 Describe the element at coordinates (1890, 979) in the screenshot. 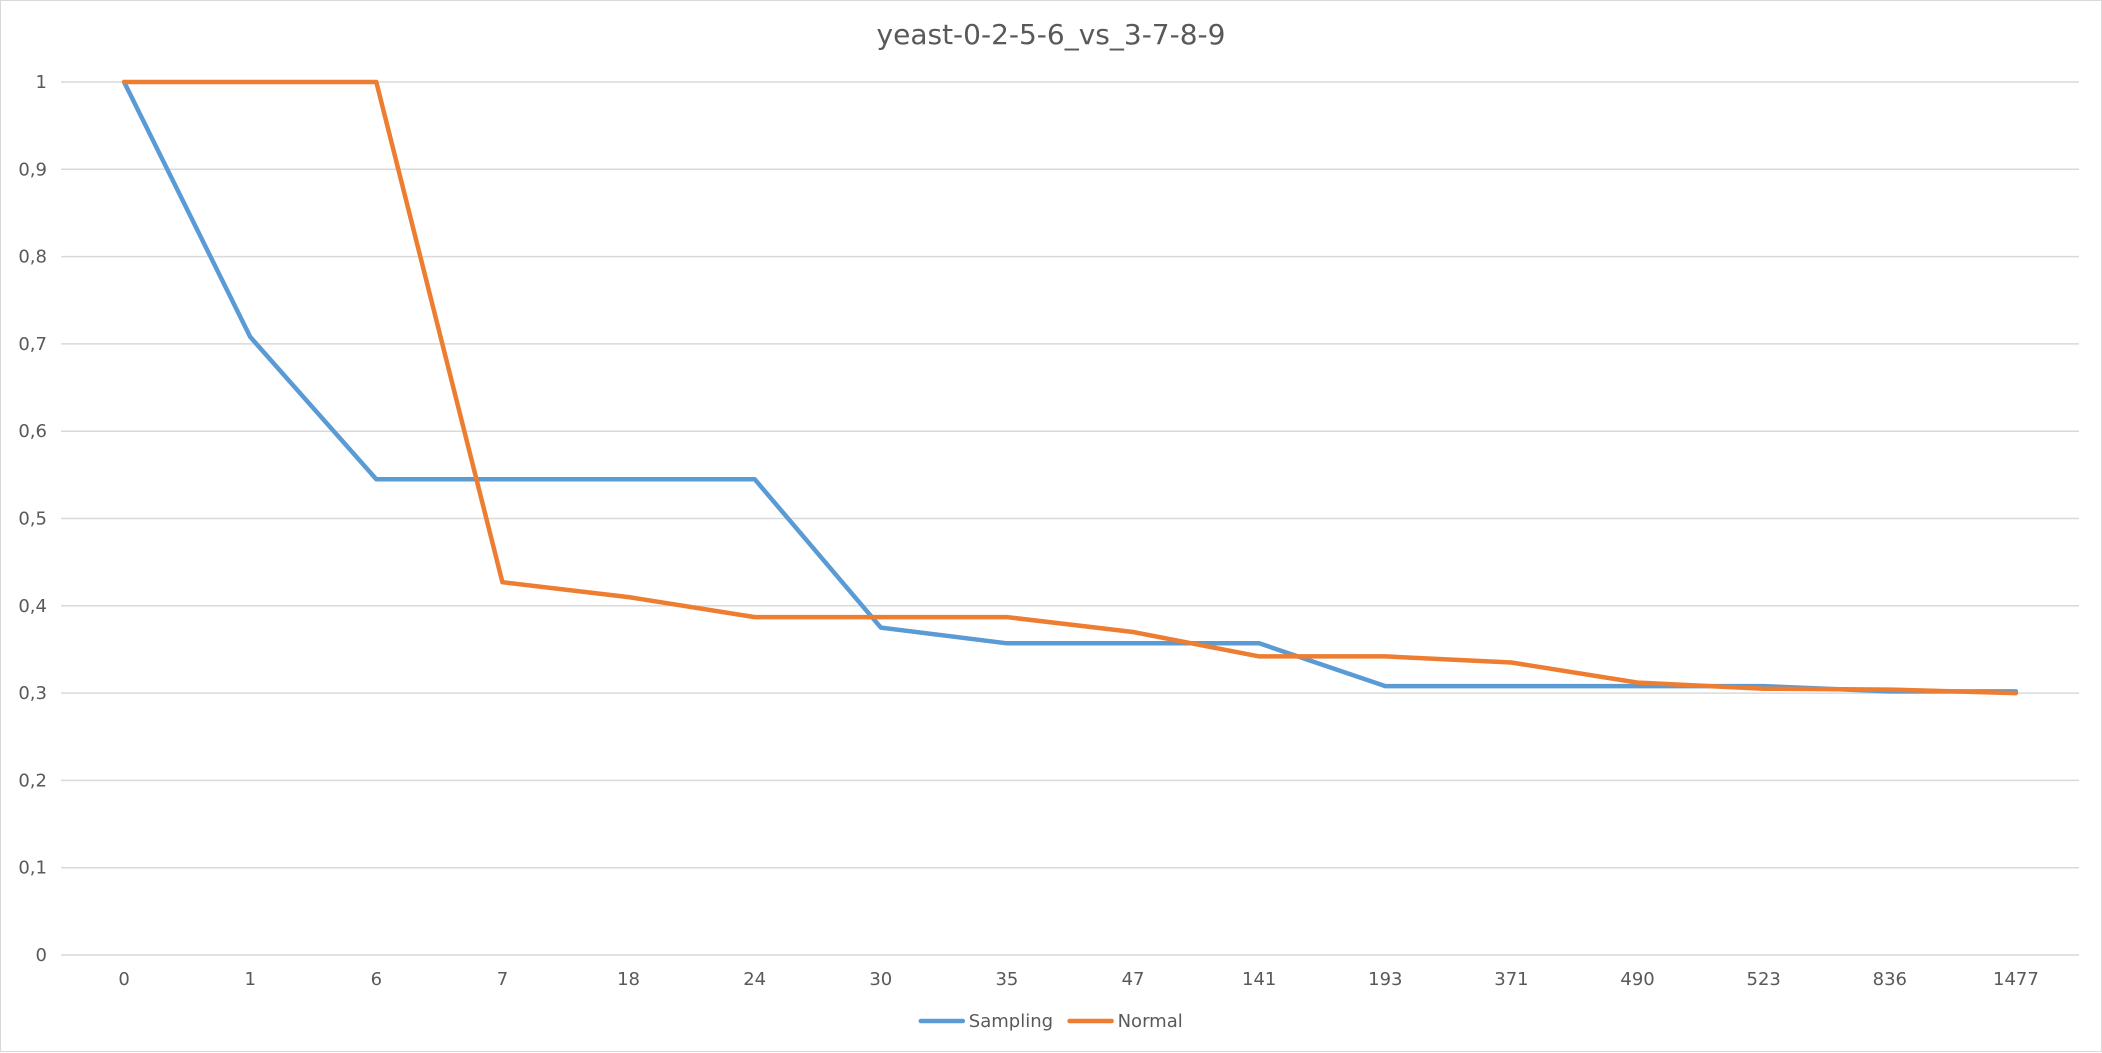

I see `x-tick-label: 836` at that location.